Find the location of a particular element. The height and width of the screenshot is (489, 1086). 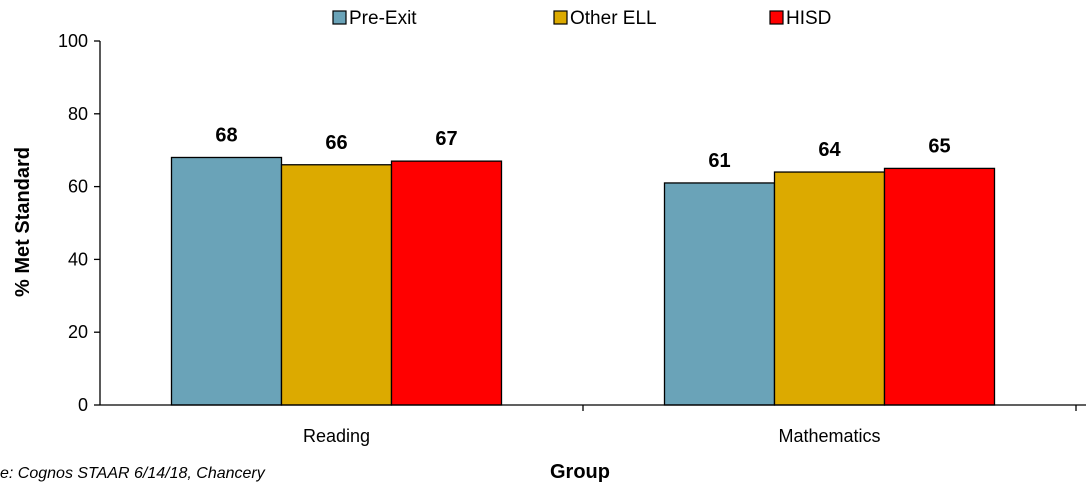

y-tick-label: 100 is located at coordinates (73, 41).